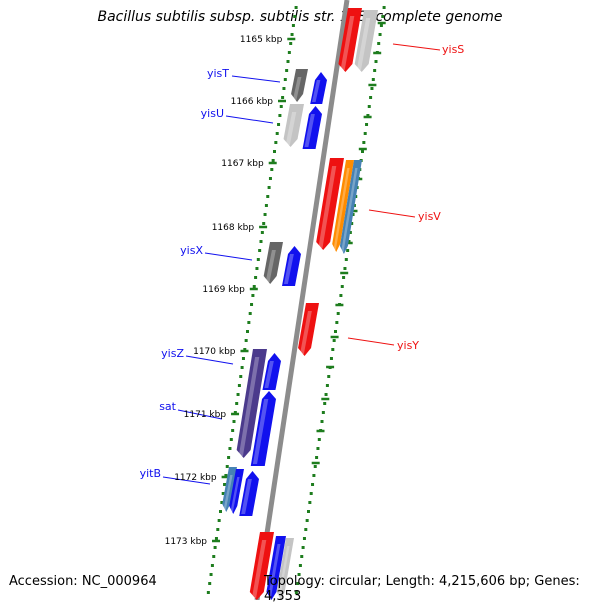  Describe the element at coordinates (229, 489) in the screenshot. I see `gene-yitB-steel` at that location.